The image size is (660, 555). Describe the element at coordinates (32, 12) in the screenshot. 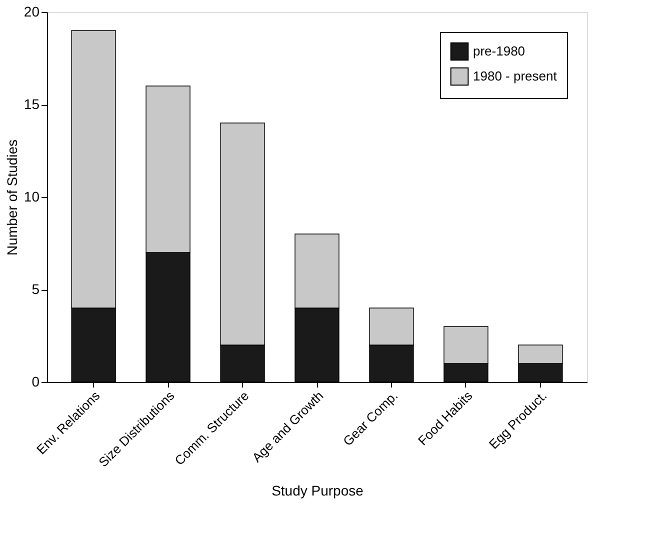

I see `y-tick-label: 20` at that location.